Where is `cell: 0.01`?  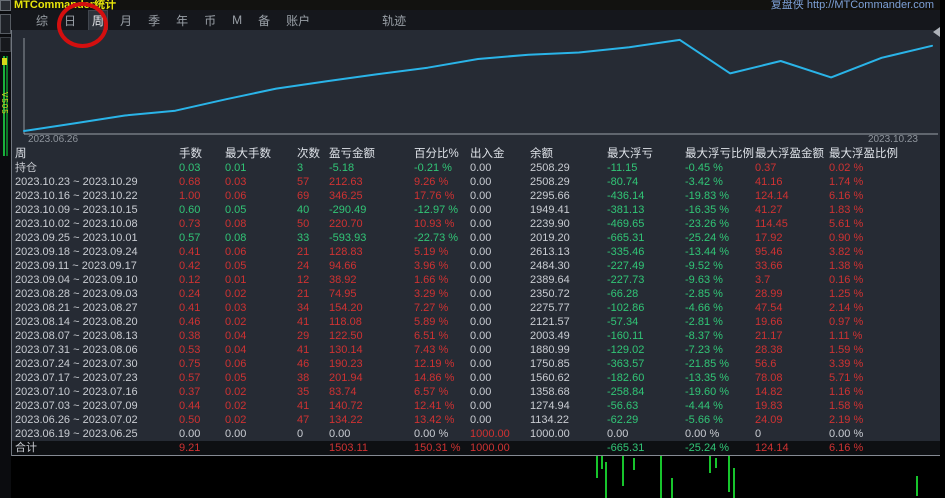 cell: 0.01 is located at coordinates (236, 280).